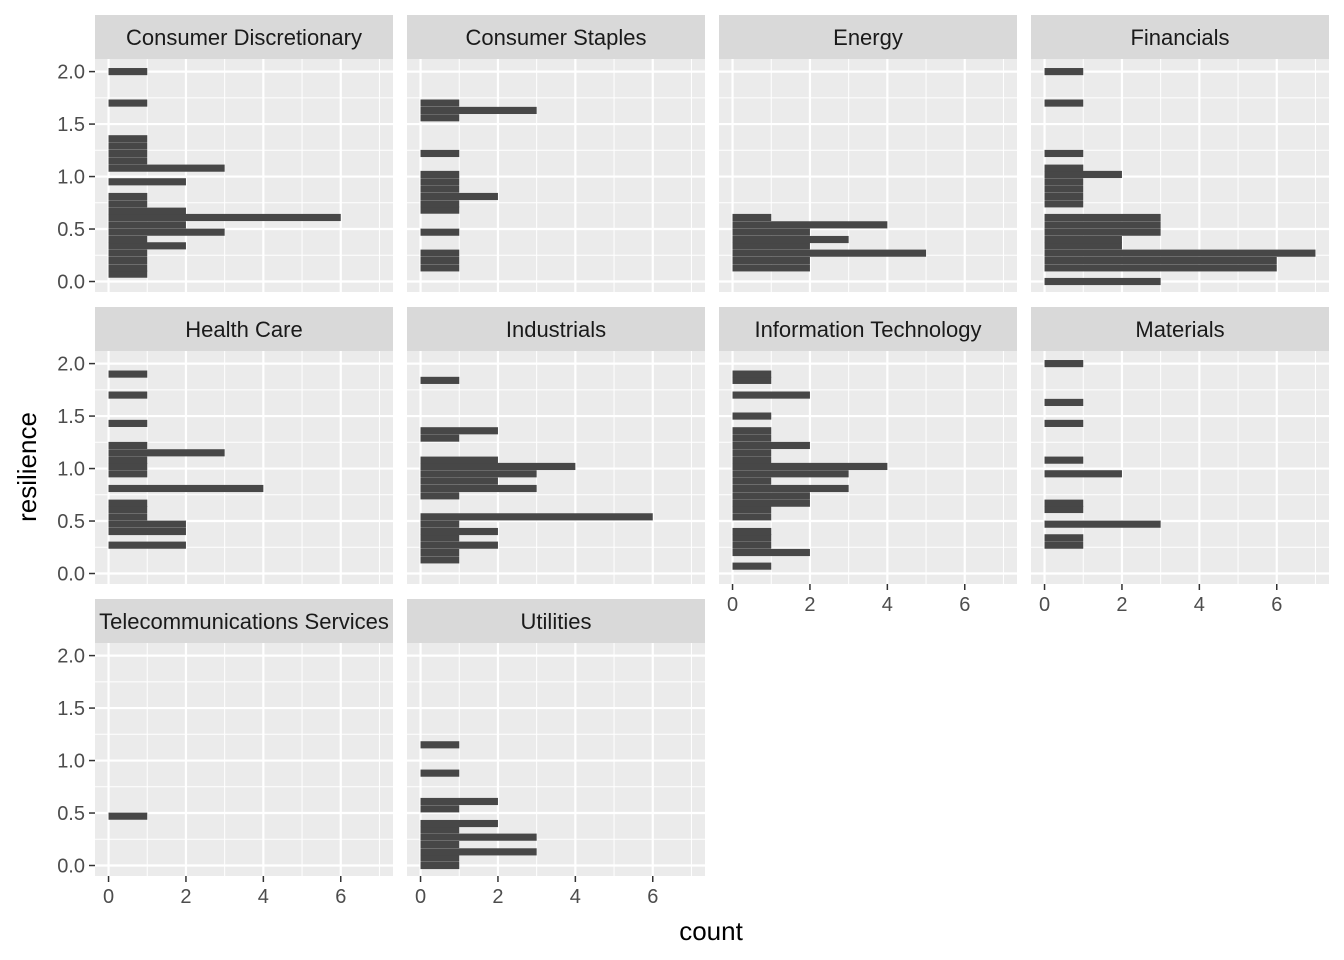 This screenshot has width=1344, height=960. What do you see at coordinates (27, 467) in the screenshot?
I see `y-axis-title: resilience` at bounding box center [27, 467].